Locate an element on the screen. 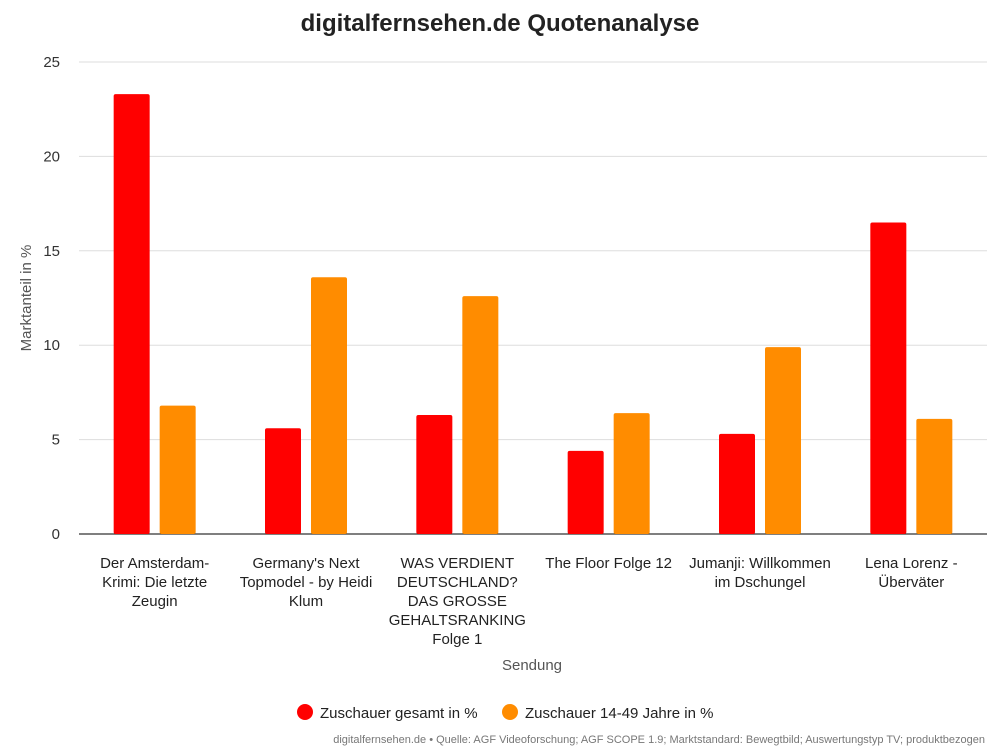 The height and width of the screenshot is (749, 999). x-category-label-line: DAS GROSSE is located at coordinates (457, 601).